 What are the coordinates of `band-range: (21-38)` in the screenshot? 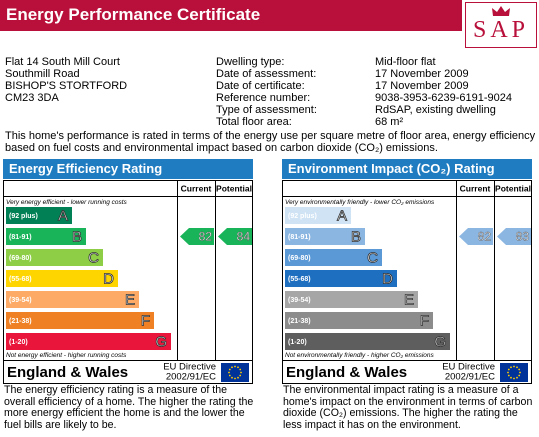 It's located at (20, 321).